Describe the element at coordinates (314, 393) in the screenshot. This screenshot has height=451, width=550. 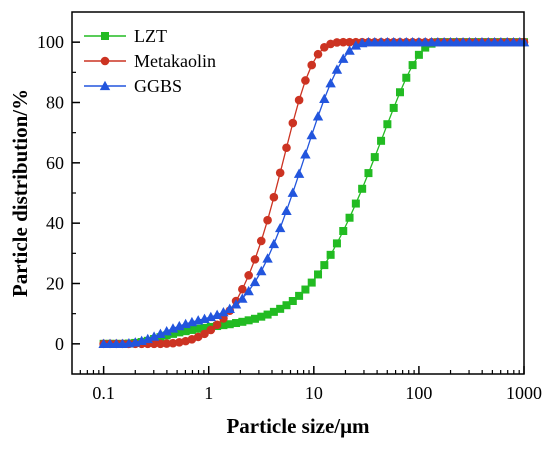
I see `x-tick-label: 10` at that location.